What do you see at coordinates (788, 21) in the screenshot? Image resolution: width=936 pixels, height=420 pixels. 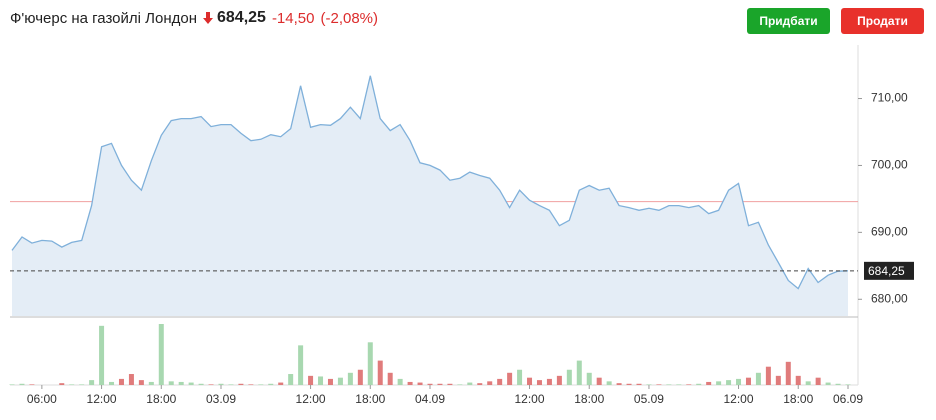 I see `buy-button: Придбати` at bounding box center [788, 21].